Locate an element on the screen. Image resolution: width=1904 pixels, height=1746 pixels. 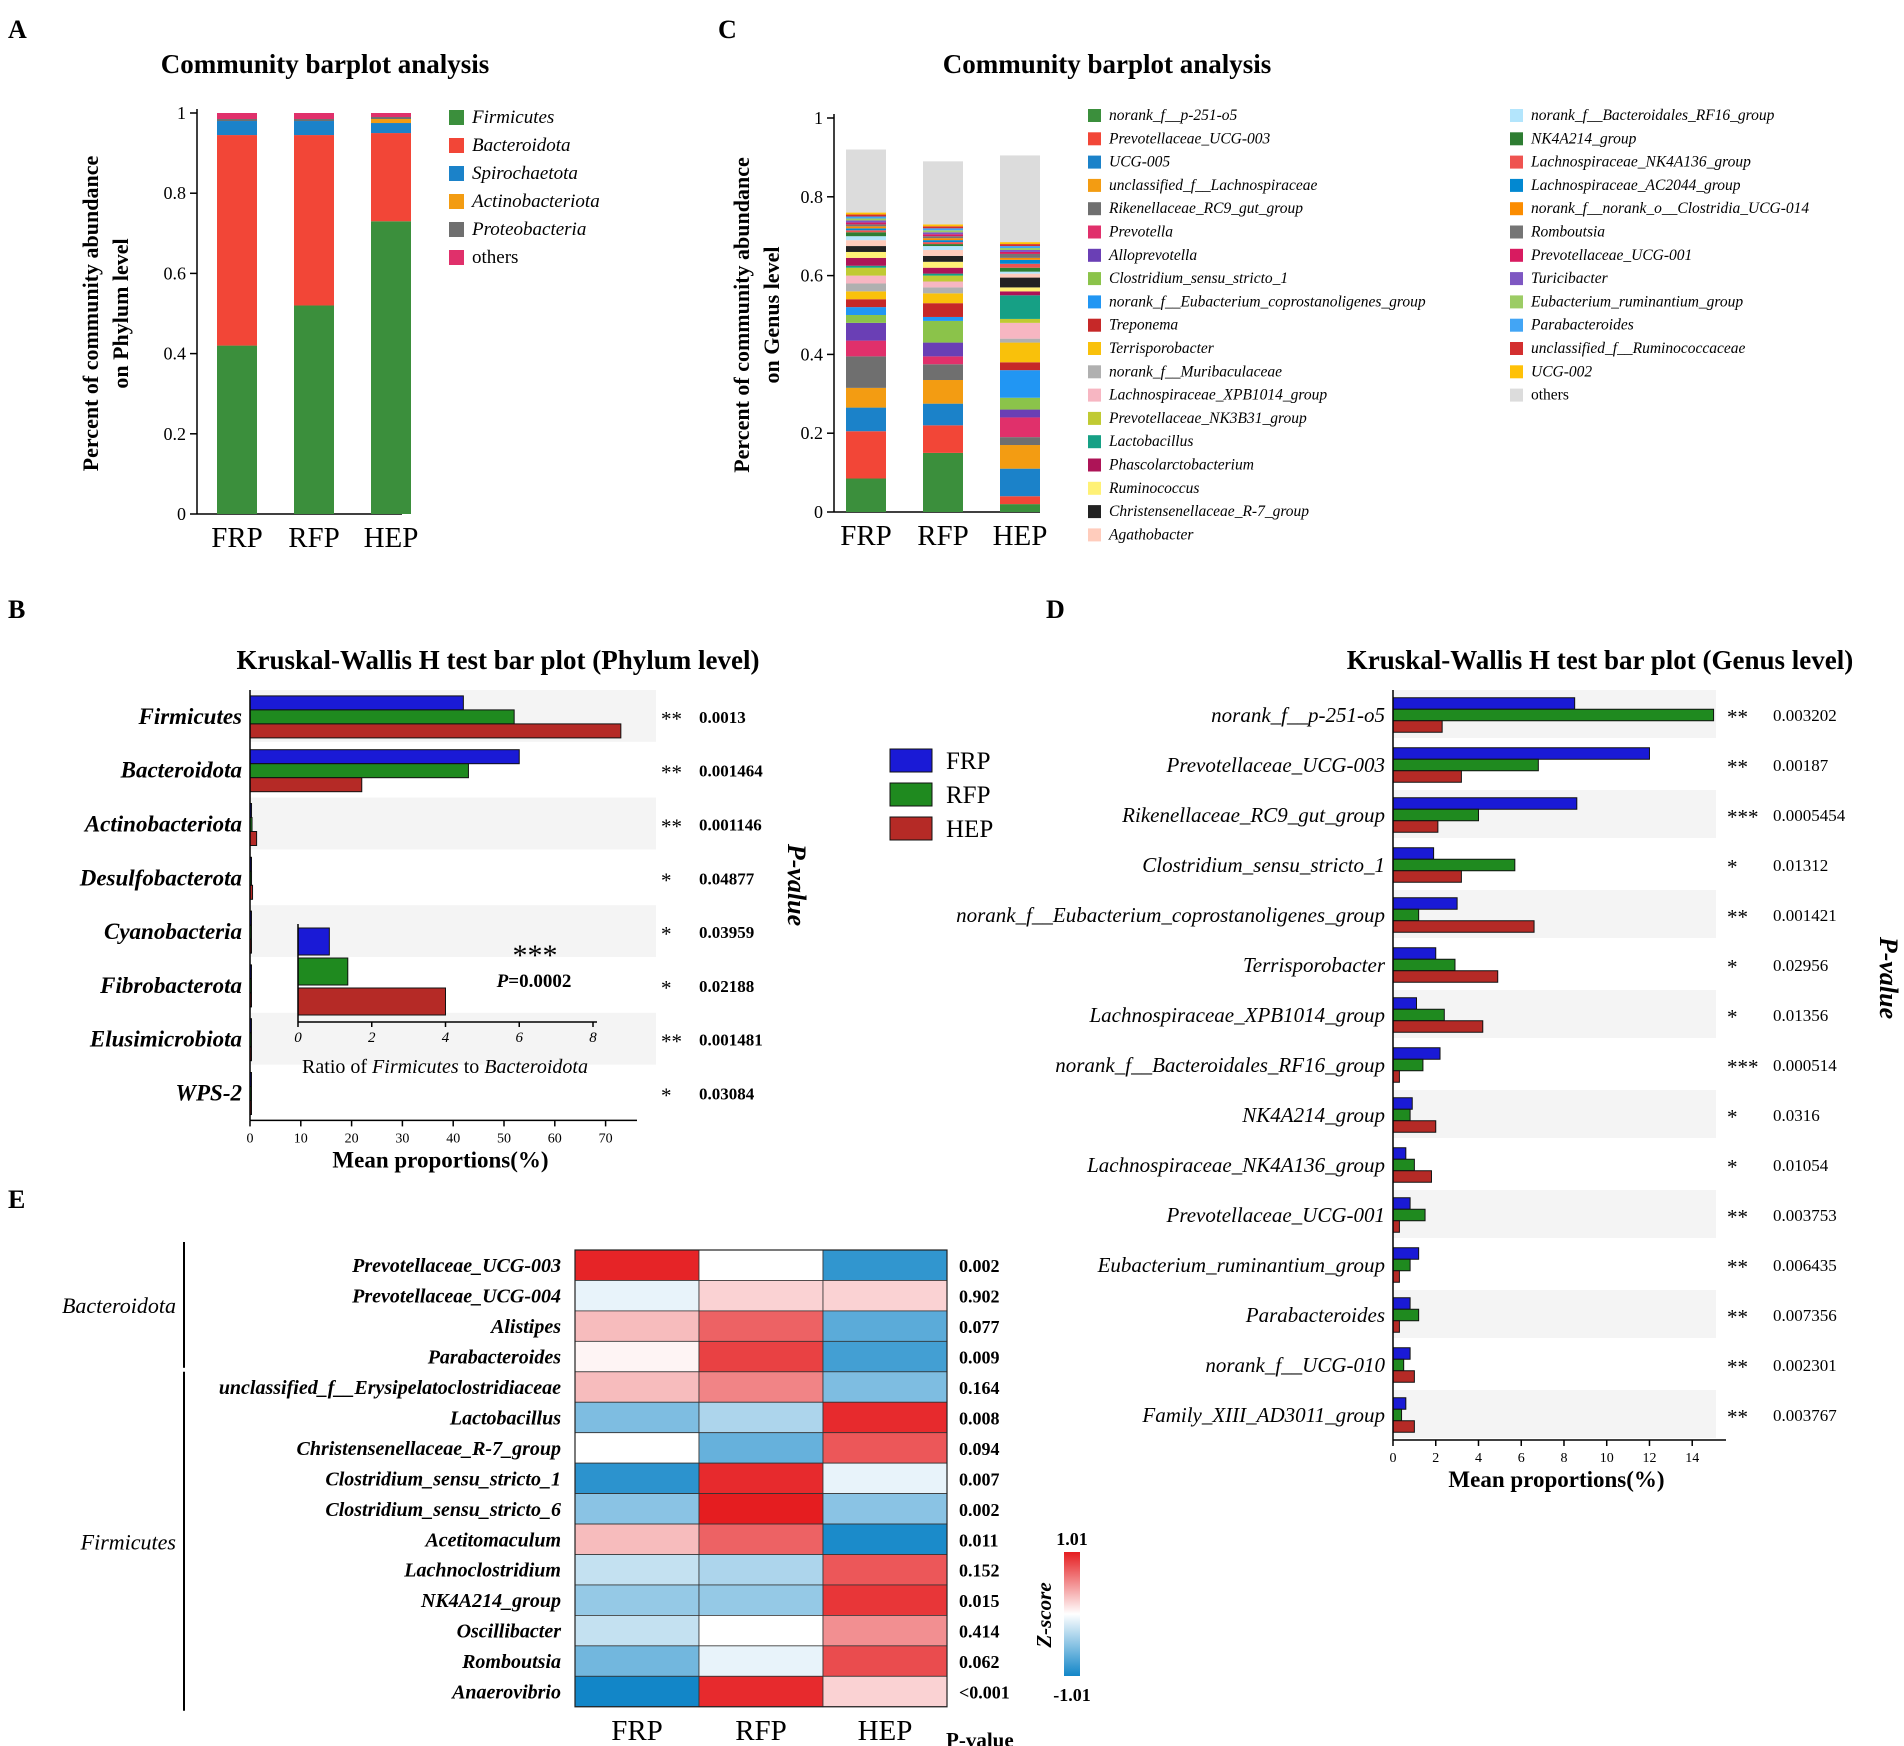
heatmap-column-label: FRP is located at coordinates (637, 1730).